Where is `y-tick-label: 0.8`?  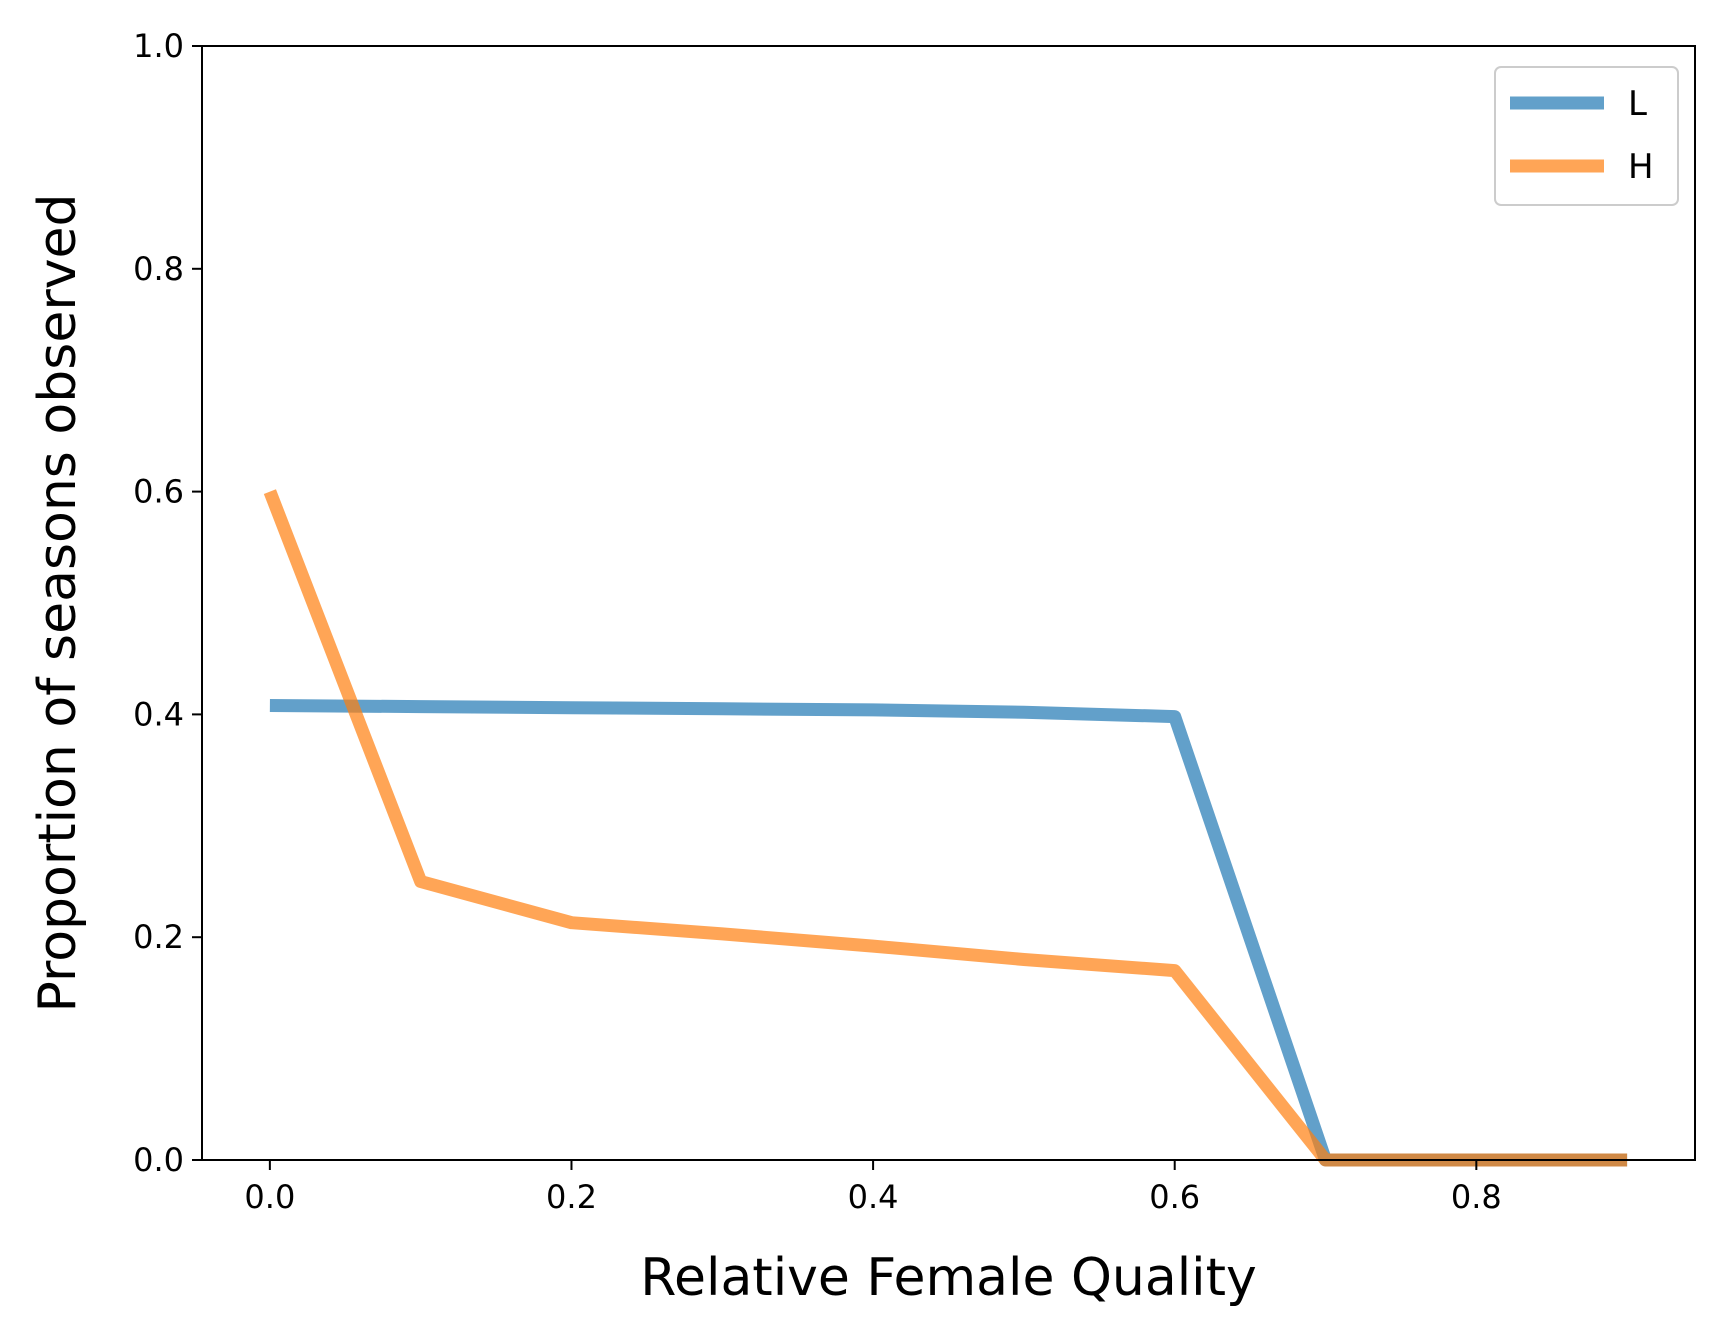 y-tick-label: 0.8 is located at coordinates (158, 269).